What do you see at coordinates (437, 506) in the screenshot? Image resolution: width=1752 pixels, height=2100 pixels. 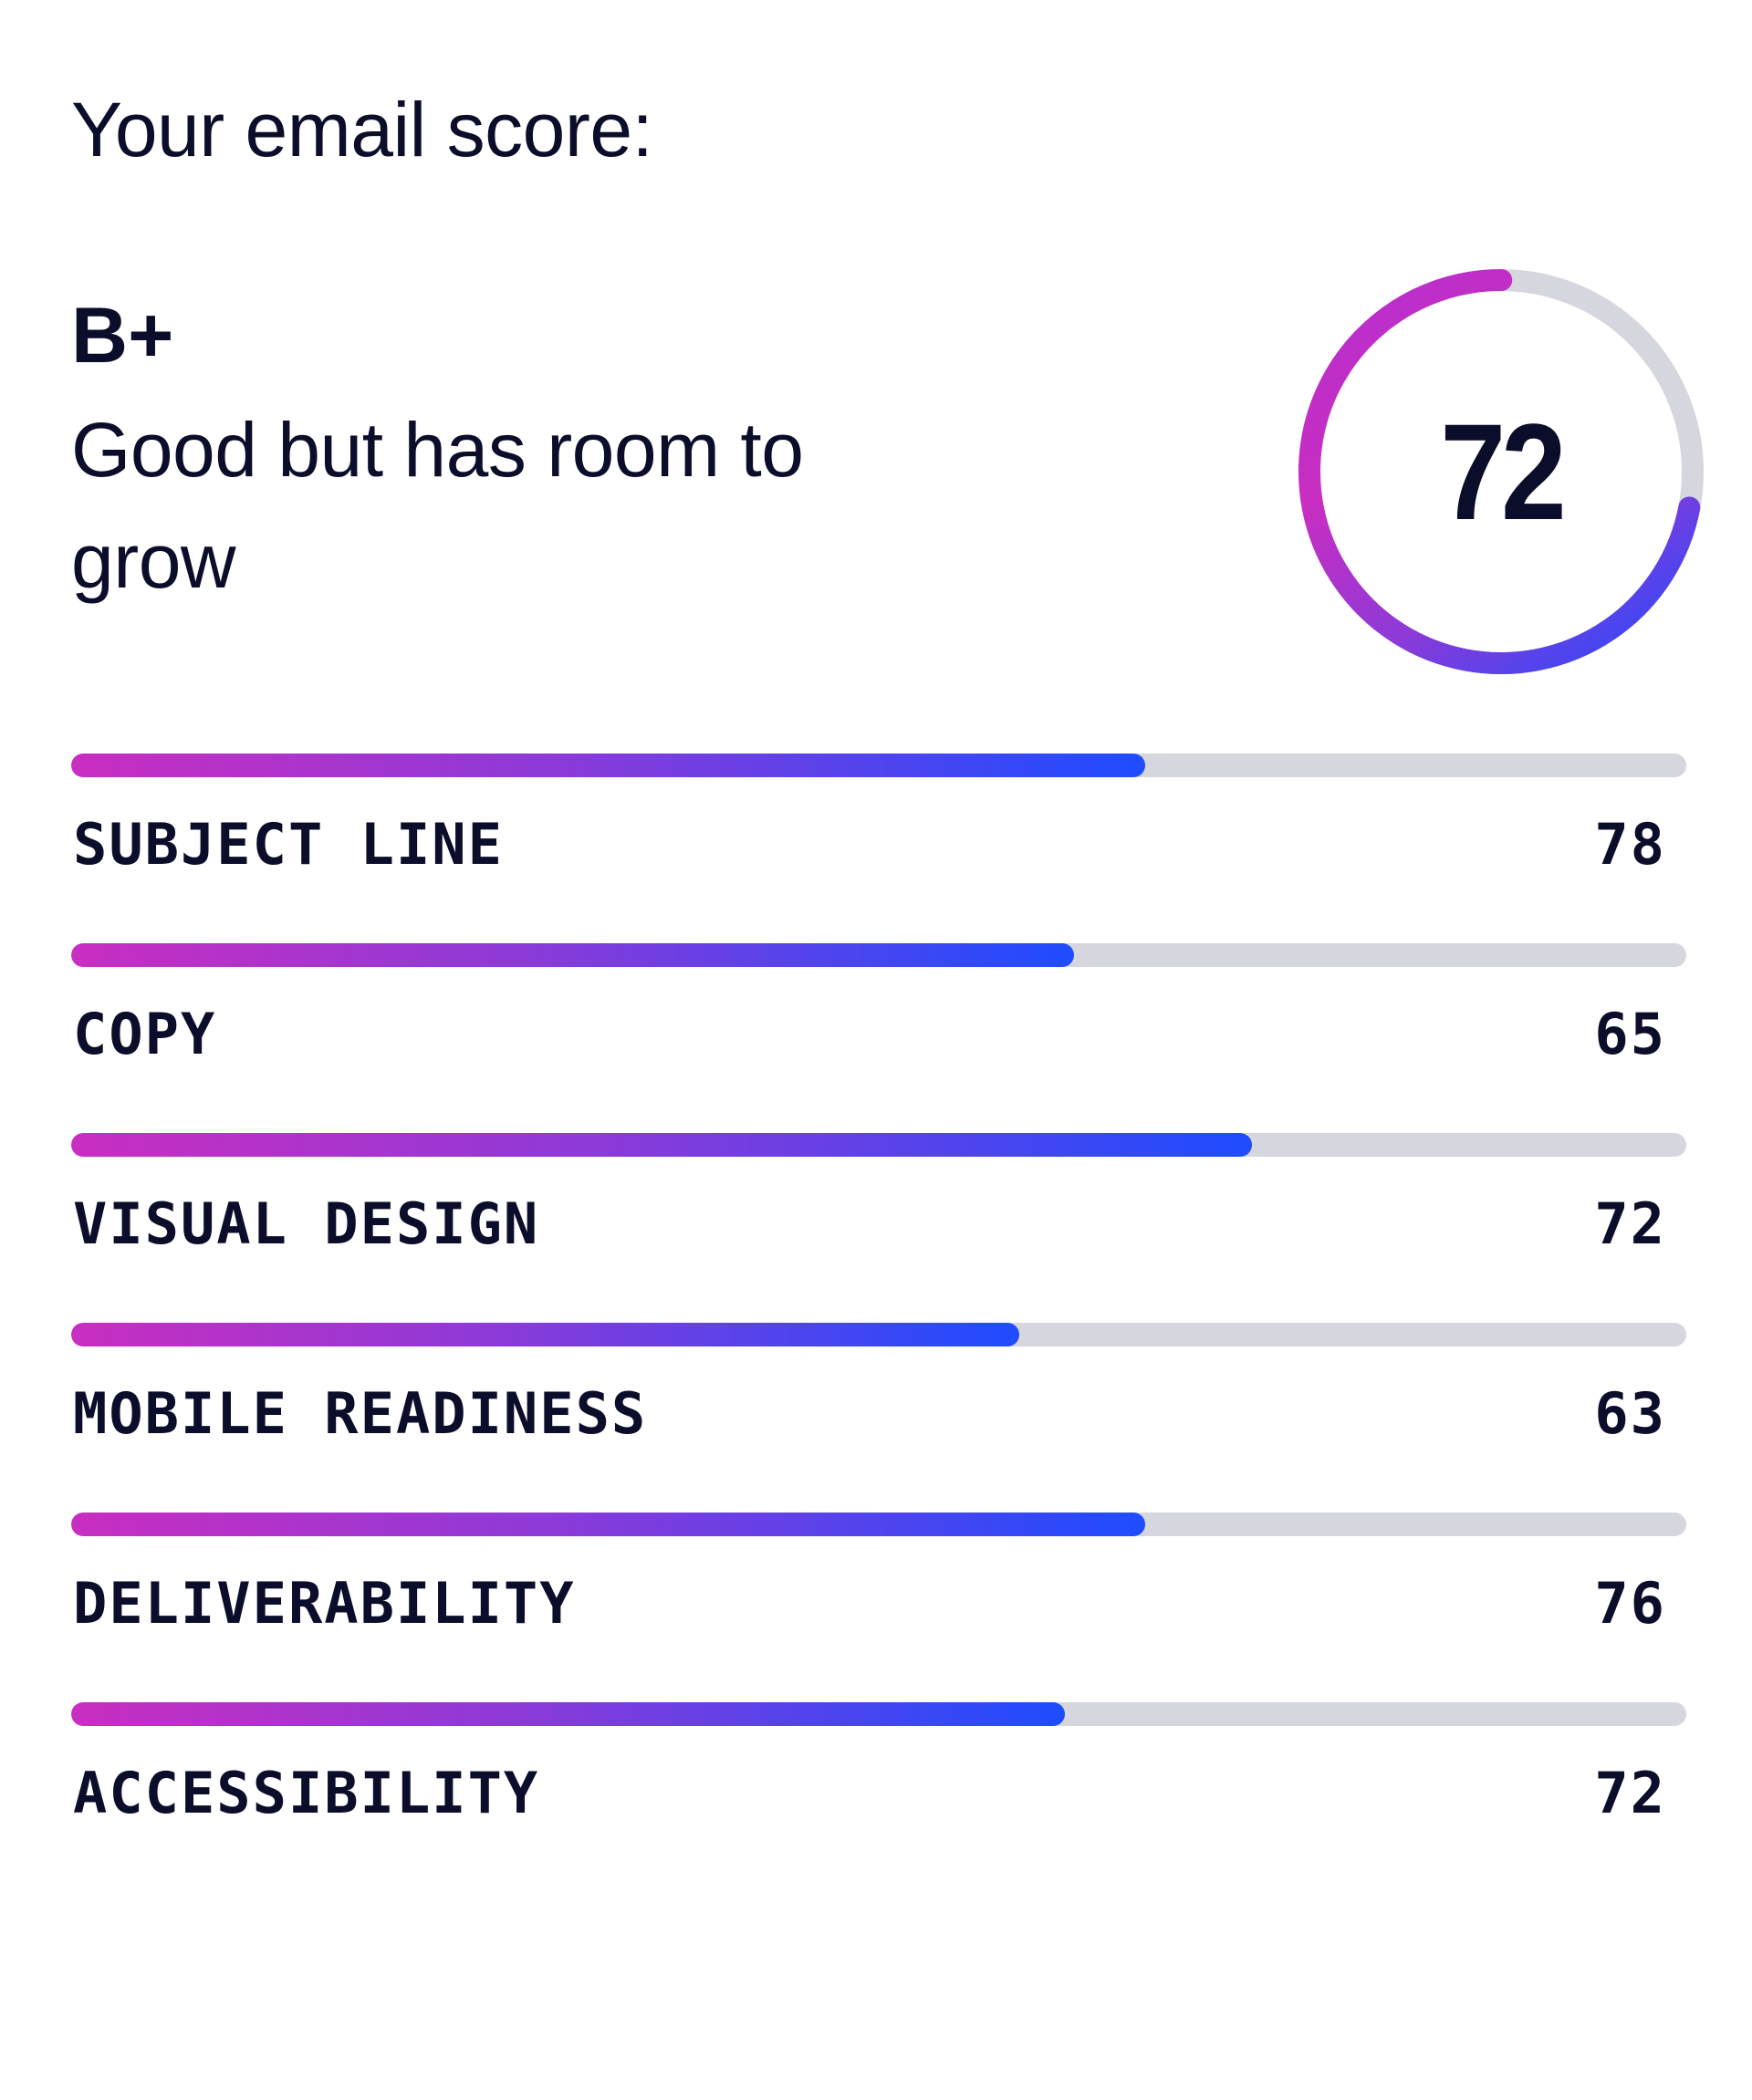 I see `grade-description: Good but has room to grow` at bounding box center [437, 506].